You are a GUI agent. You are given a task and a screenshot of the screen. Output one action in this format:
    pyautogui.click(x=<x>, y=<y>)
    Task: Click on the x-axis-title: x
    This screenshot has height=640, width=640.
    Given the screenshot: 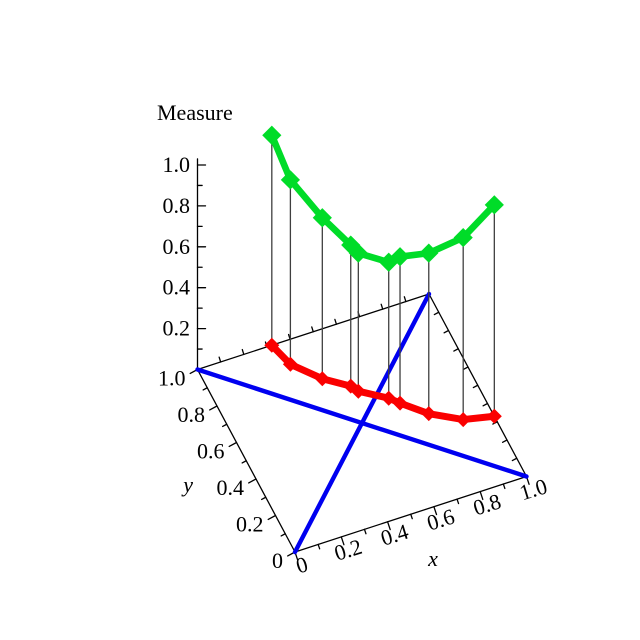 What is the action you would take?
    pyautogui.click(x=432, y=558)
    